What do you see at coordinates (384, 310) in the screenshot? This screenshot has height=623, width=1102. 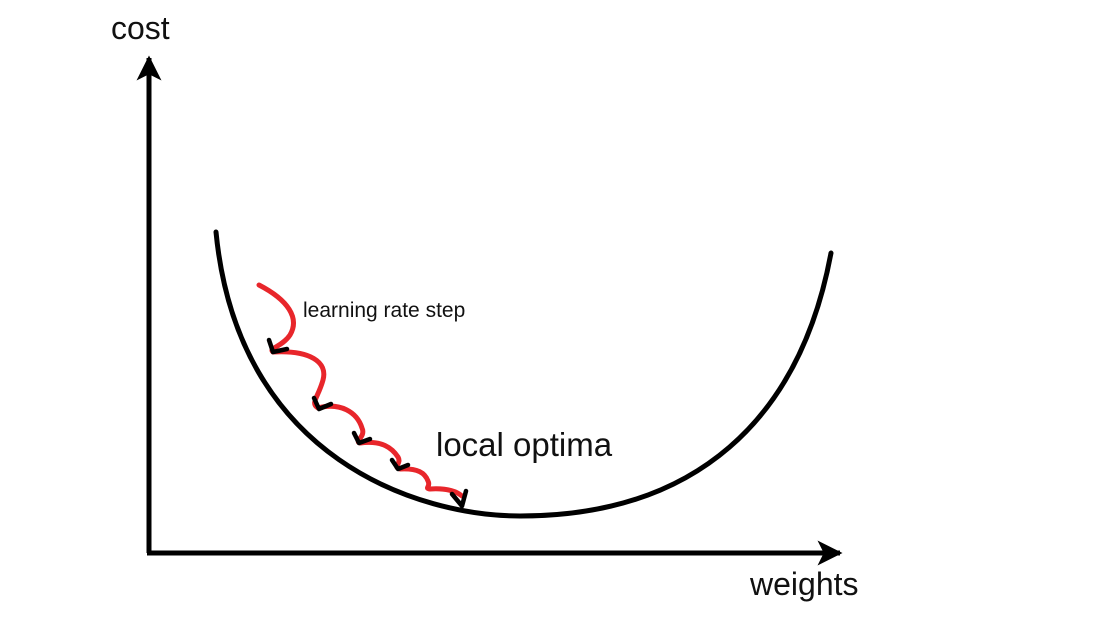 I see `learning-rate-step-label: learning rate step` at bounding box center [384, 310].